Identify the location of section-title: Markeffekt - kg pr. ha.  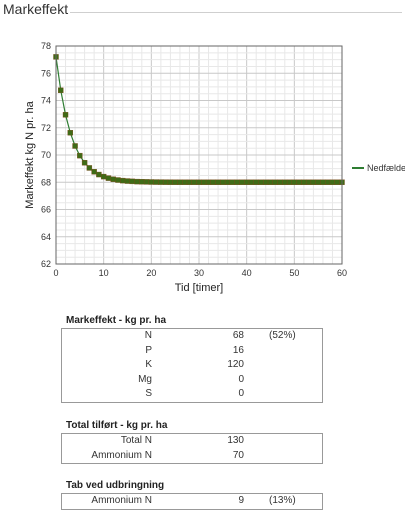
(116, 320).